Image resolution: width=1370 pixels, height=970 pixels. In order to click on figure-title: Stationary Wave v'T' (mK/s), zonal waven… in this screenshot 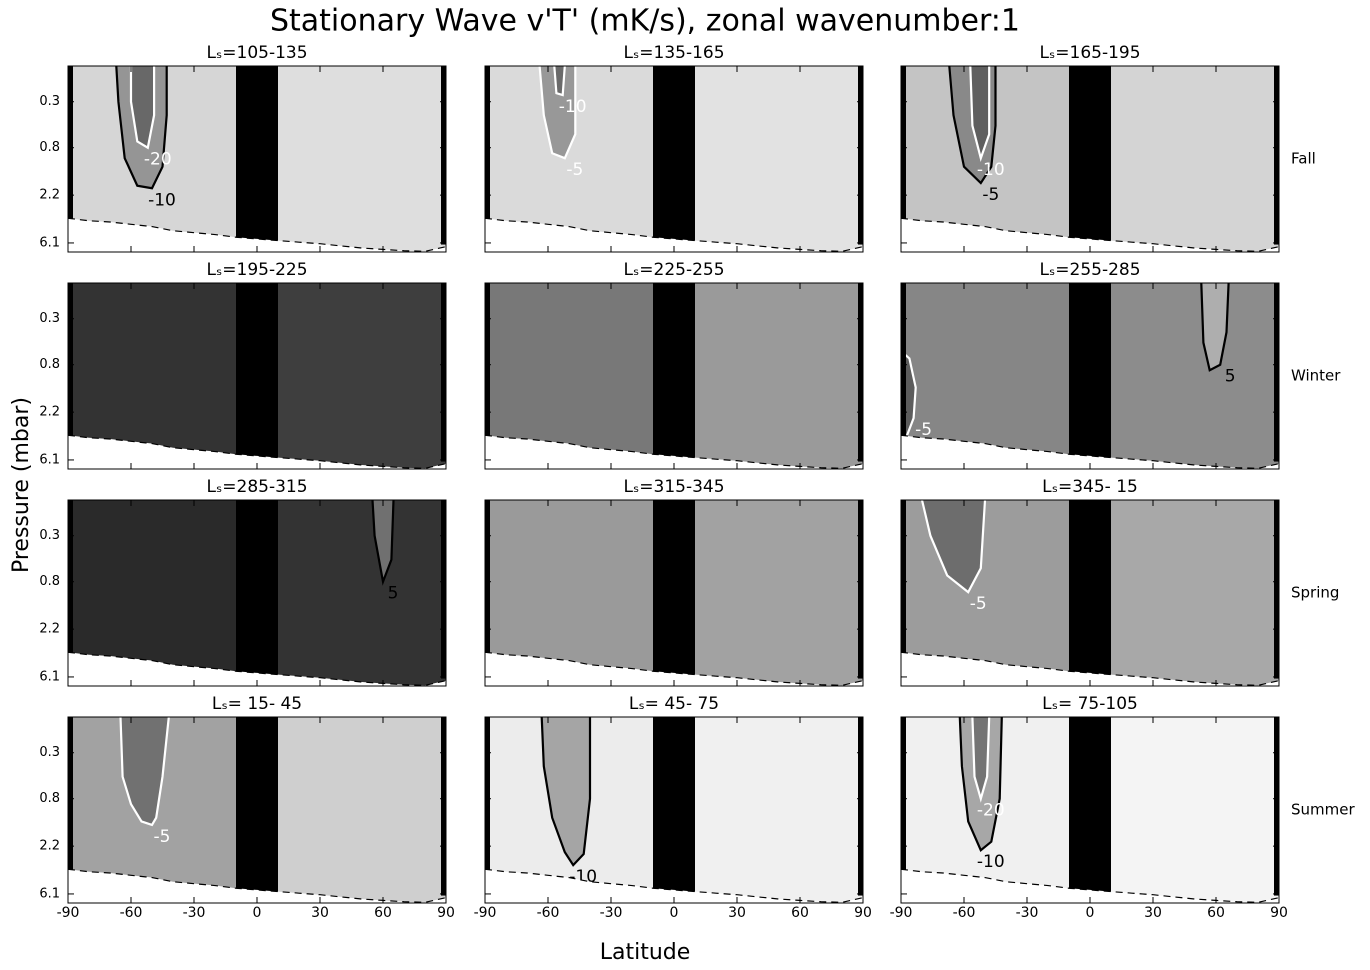, I will do `click(645, 21)`.